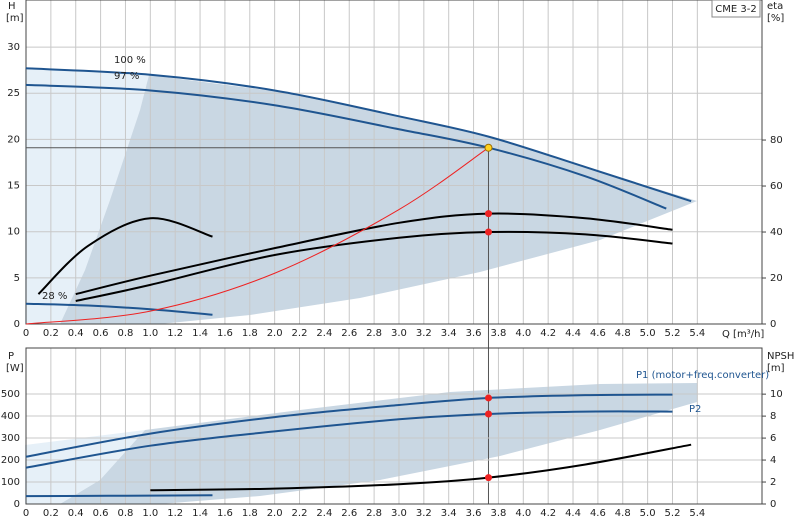 The width and height of the screenshot is (800, 524). What do you see at coordinates (13, 232) in the screenshot?
I see `y-tick-label: 10` at bounding box center [13, 232].